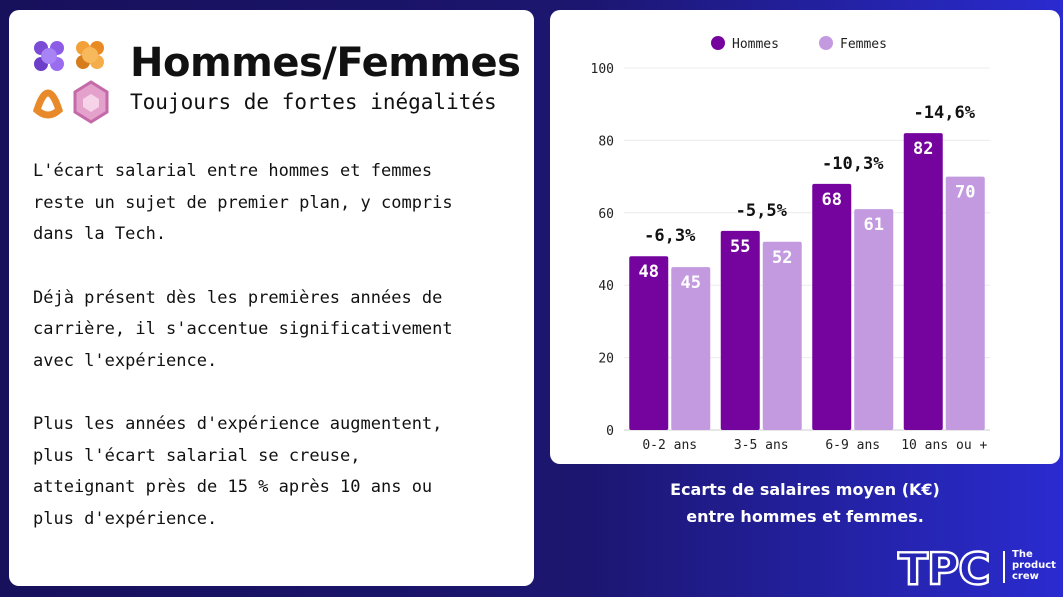 This screenshot has height=597, width=1063. Describe the element at coordinates (965, 193) in the screenshot. I see `bar-value-label: 70` at that location.